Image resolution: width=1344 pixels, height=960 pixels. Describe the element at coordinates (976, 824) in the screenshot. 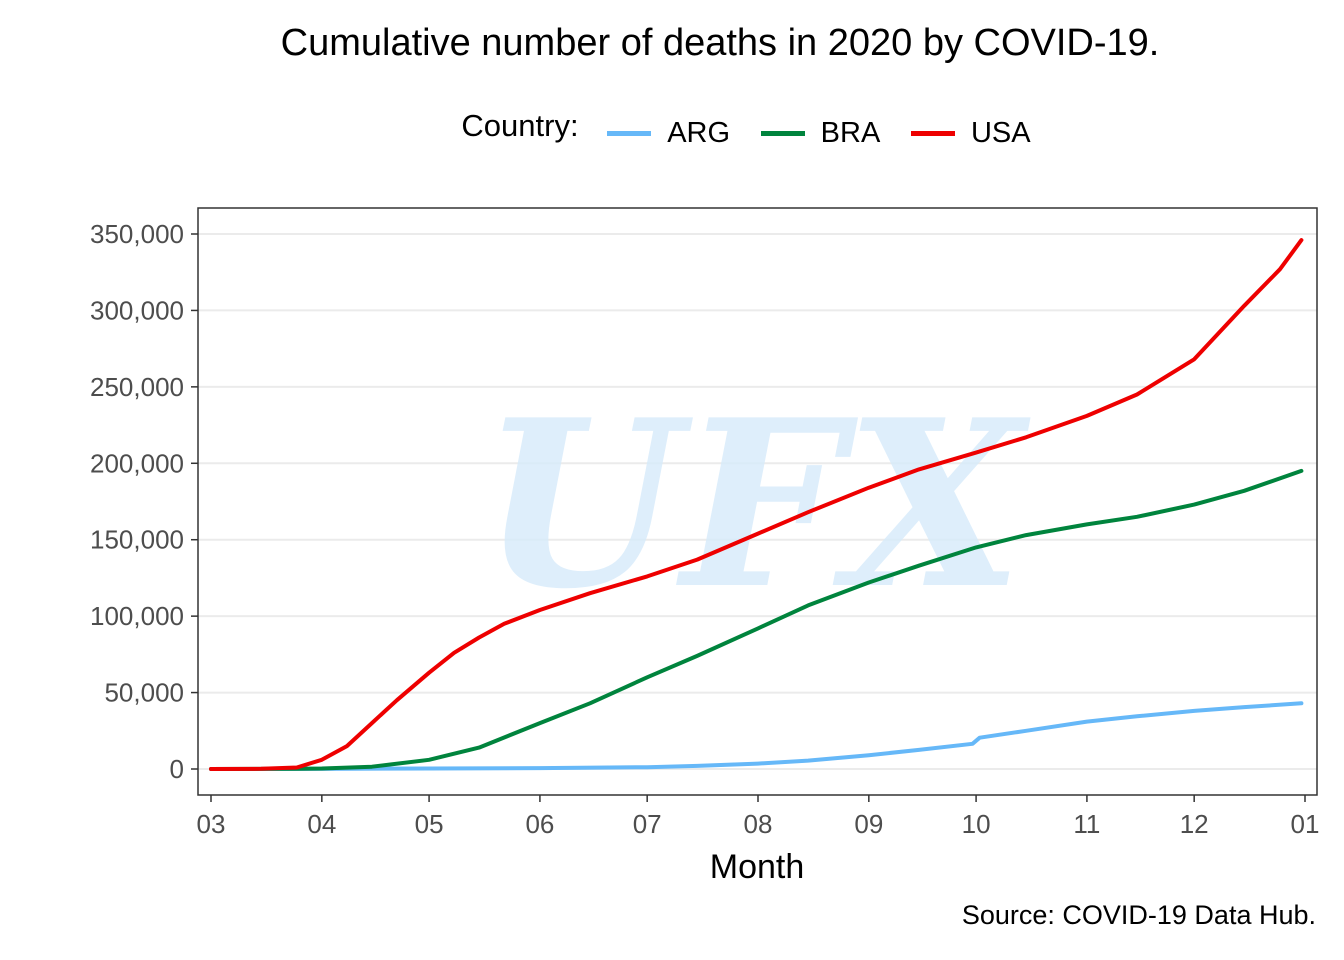

I see `x-tick-label: 10` at that location.